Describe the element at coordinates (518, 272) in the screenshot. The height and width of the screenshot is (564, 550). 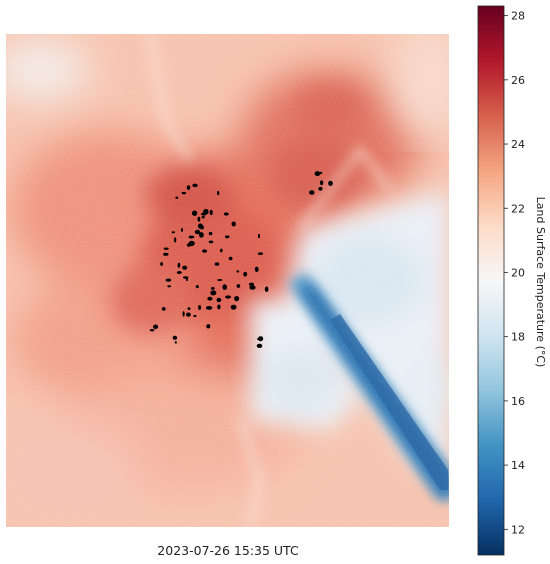
I see `colorbar-tick-label: 20` at that location.